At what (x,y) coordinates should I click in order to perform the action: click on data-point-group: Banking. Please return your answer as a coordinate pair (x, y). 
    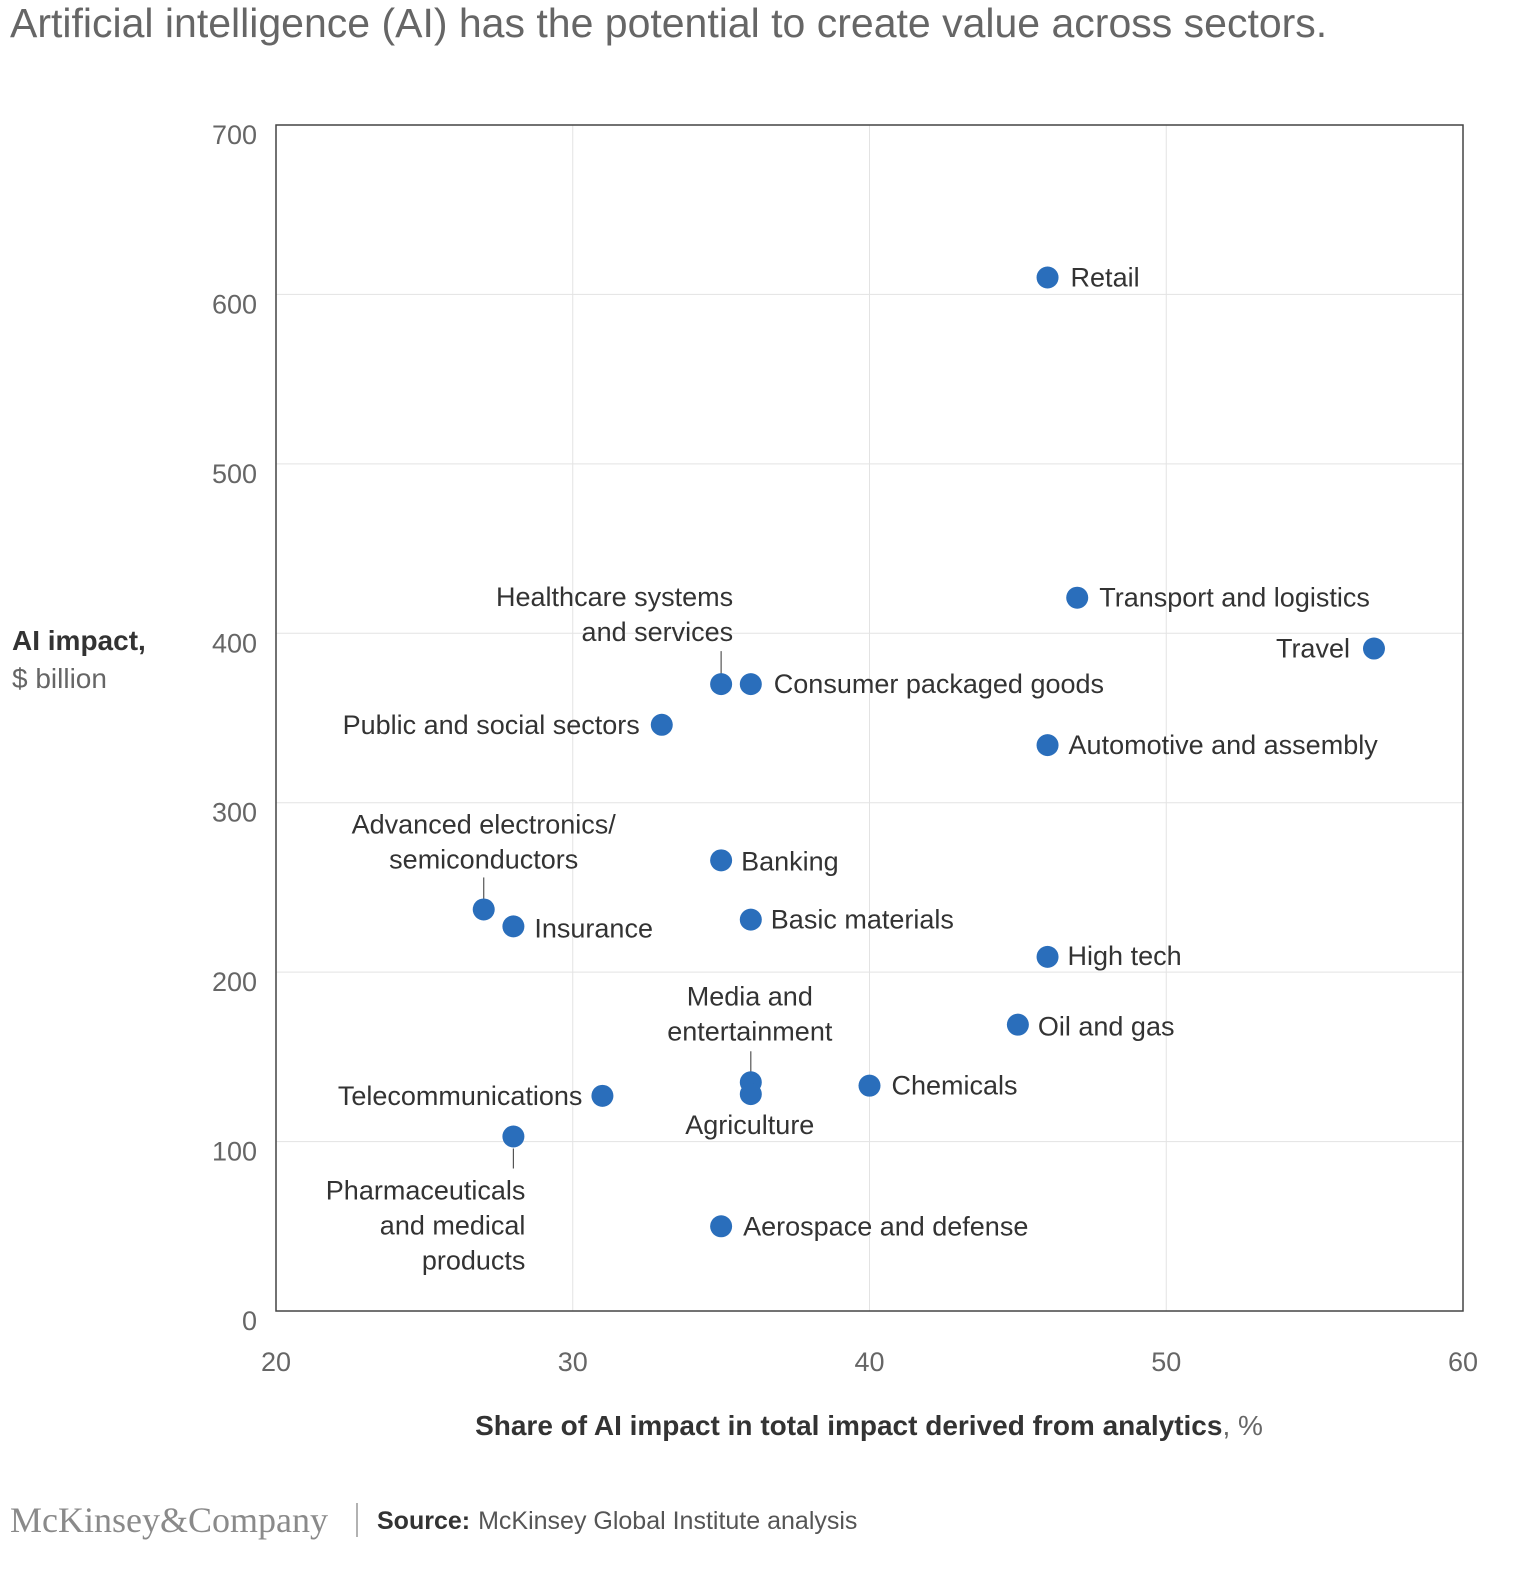
    Looking at the image, I should click on (774, 861).